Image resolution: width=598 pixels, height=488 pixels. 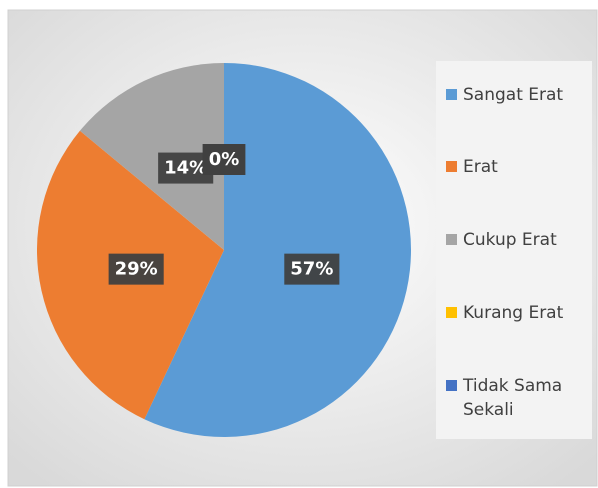 What do you see at coordinates (516, 167) in the screenshot?
I see `legend-item: Erat` at bounding box center [516, 167].